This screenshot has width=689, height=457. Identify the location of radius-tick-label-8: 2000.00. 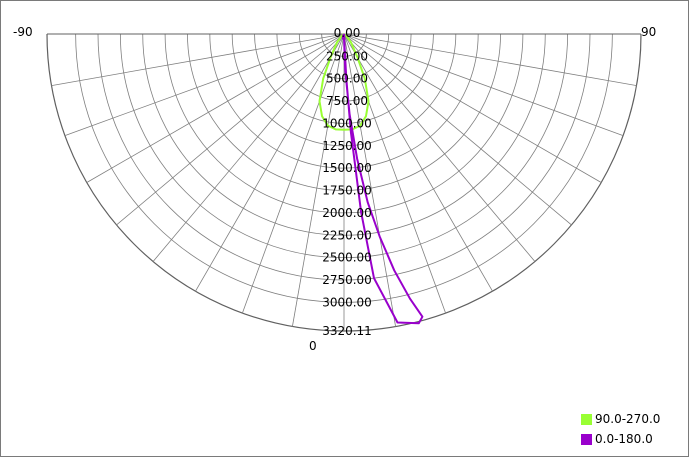
(347, 213).